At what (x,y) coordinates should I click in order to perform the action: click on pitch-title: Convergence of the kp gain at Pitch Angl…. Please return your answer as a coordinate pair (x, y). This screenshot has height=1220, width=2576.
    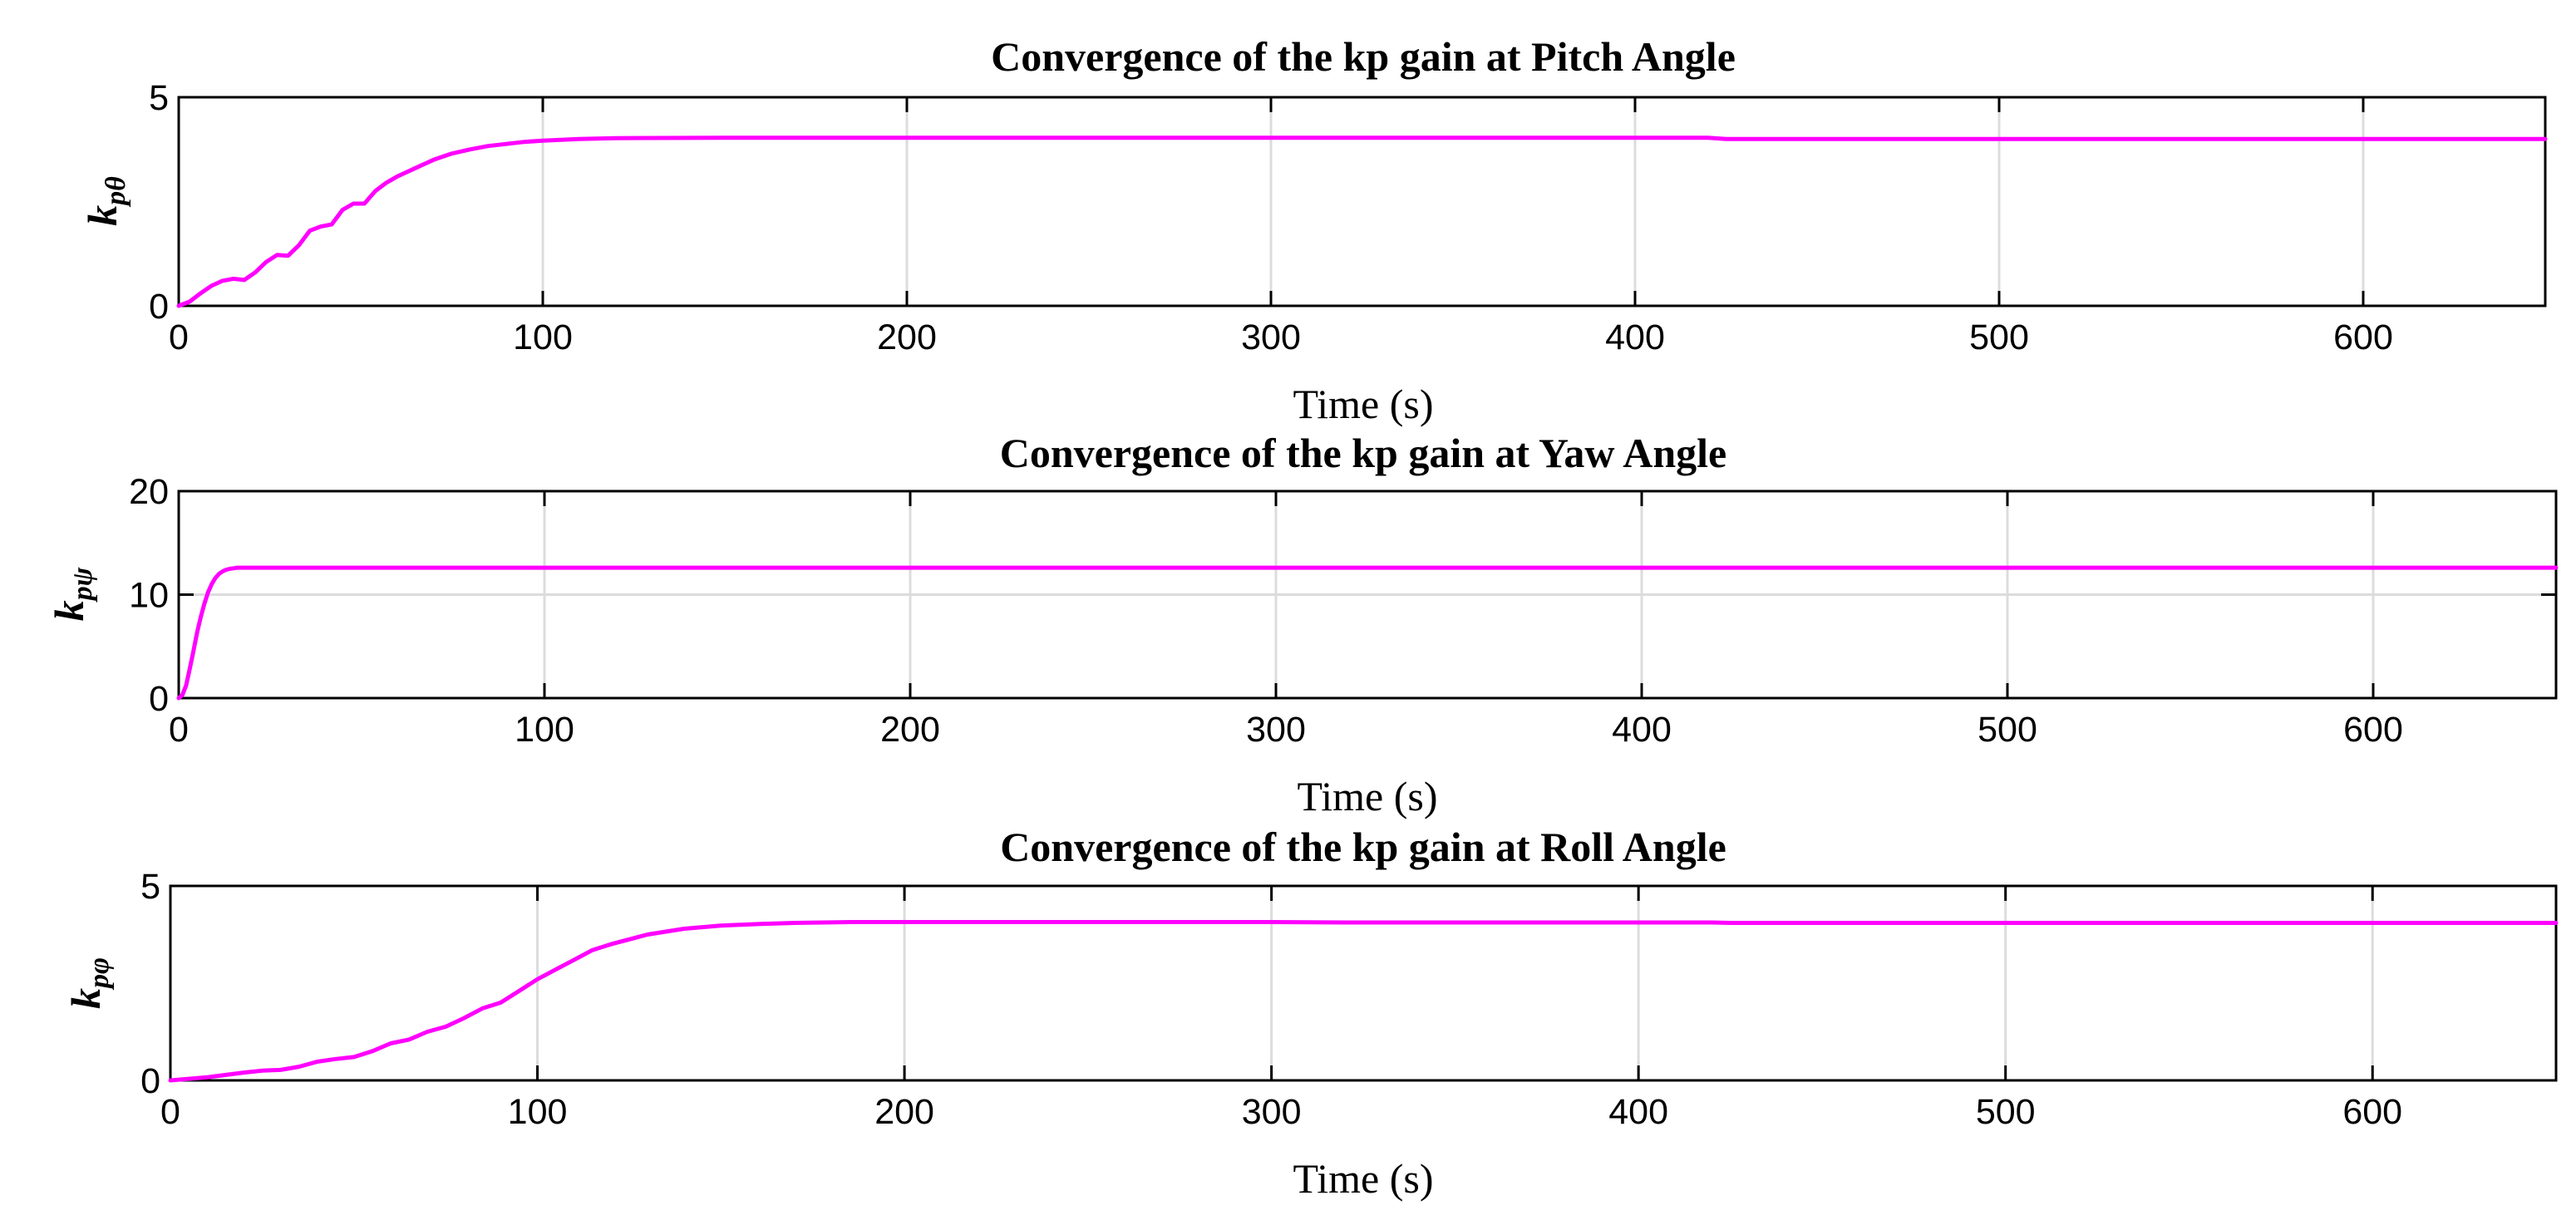
    Looking at the image, I should click on (1363, 56).